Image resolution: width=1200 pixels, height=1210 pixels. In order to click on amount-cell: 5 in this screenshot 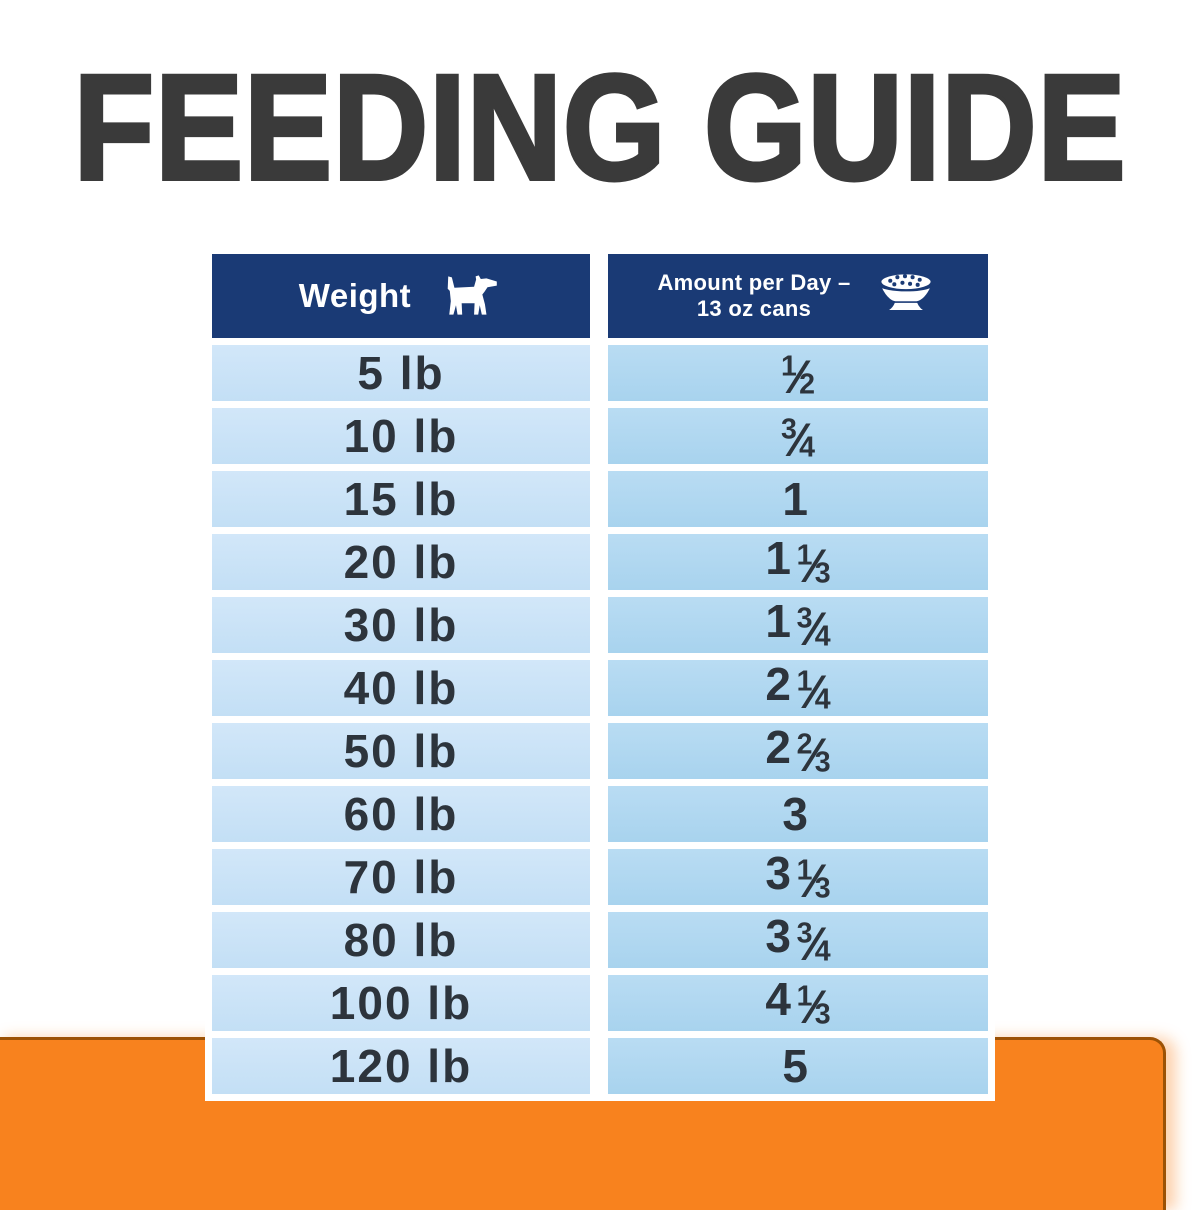, I will do `click(798, 1066)`.